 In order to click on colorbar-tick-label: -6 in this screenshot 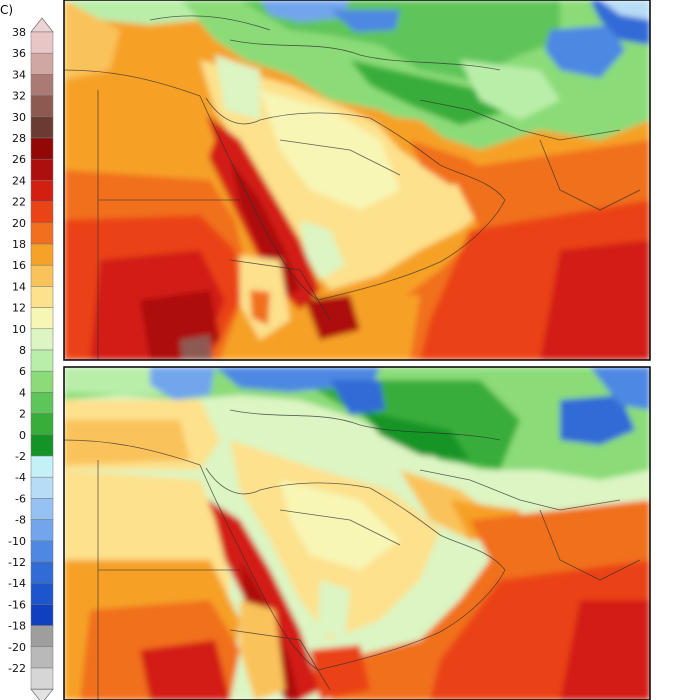, I will do `click(20, 498)`.